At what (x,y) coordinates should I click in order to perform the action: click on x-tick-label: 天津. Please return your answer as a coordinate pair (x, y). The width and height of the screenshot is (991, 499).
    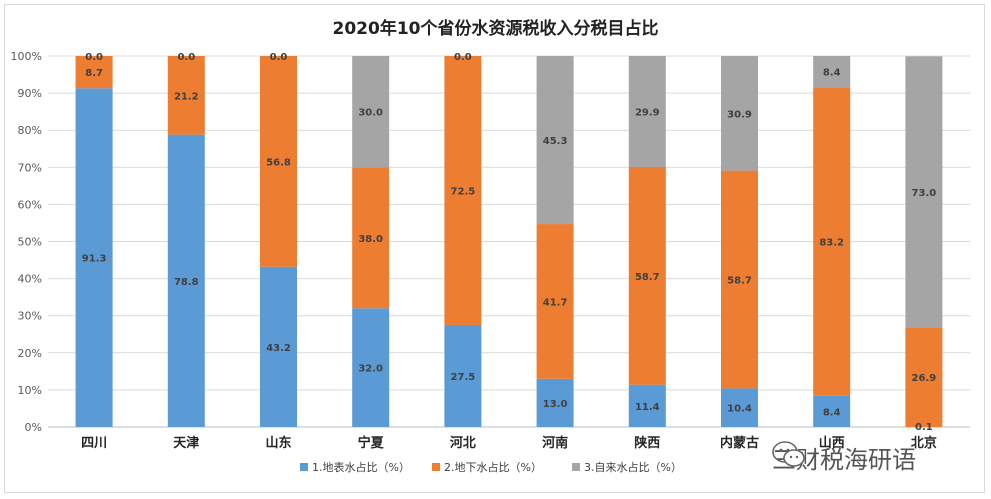
    Looking at the image, I should click on (186, 443).